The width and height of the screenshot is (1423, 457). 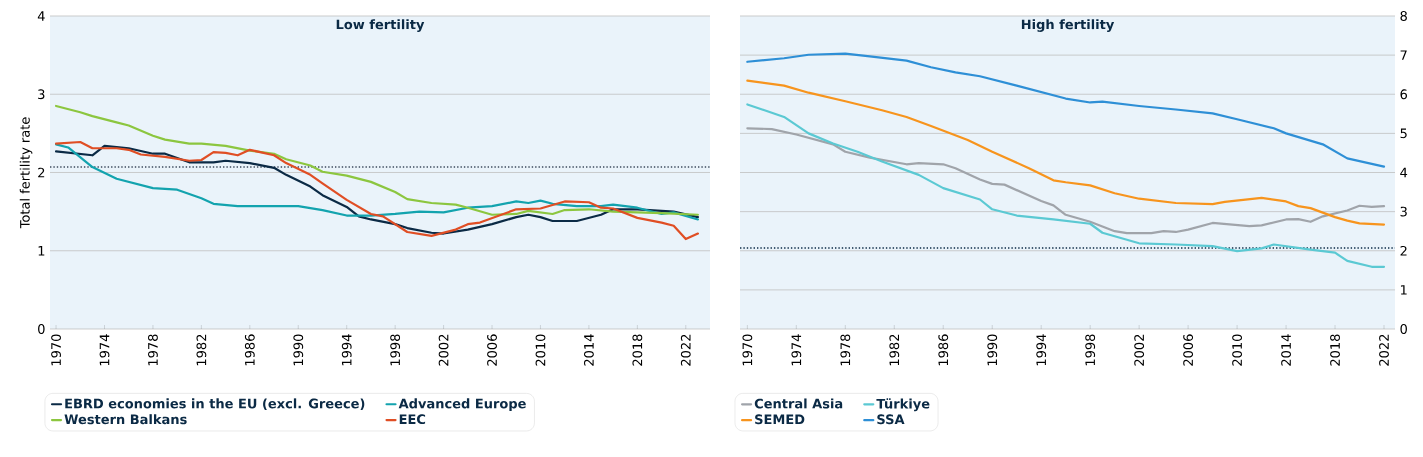 What do you see at coordinates (125, 419) in the screenshot?
I see `legend-label: Western Balkans` at bounding box center [125, 419].